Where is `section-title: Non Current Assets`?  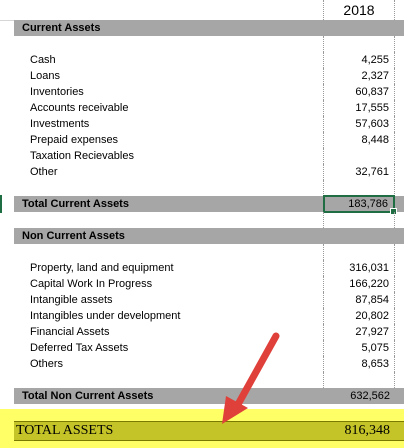
section-title: Non Current Assets is located at coordinates (73, 236).